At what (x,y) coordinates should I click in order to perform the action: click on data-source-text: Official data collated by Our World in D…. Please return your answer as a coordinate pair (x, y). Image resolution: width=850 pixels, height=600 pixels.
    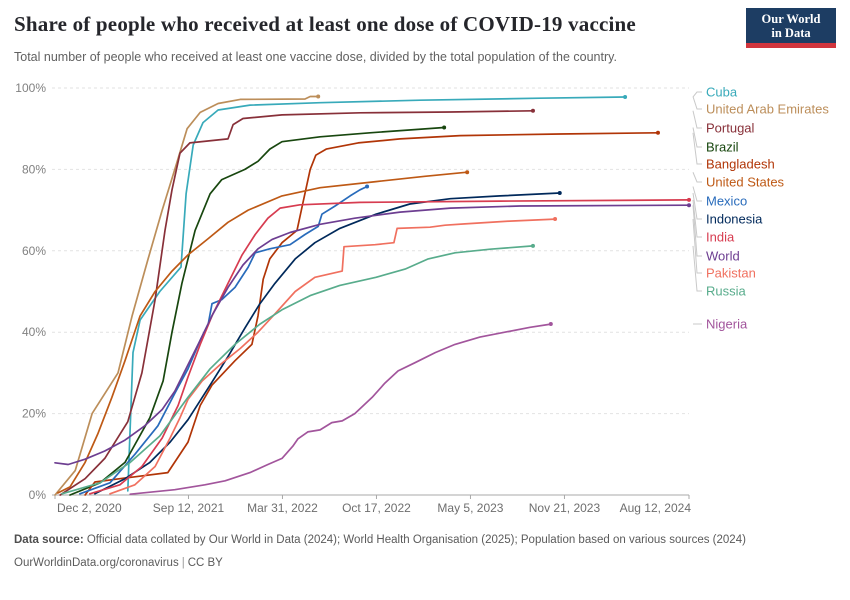
    Looking at the image, I should click on (414, 540).